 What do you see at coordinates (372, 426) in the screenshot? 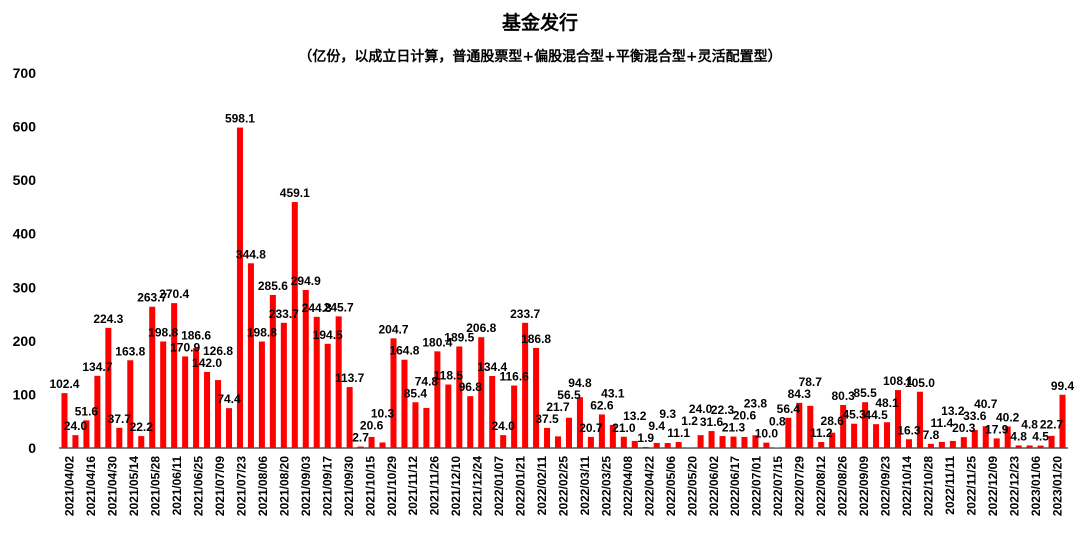
I see `data-label: 20.6` at bounding box center [372, 426].